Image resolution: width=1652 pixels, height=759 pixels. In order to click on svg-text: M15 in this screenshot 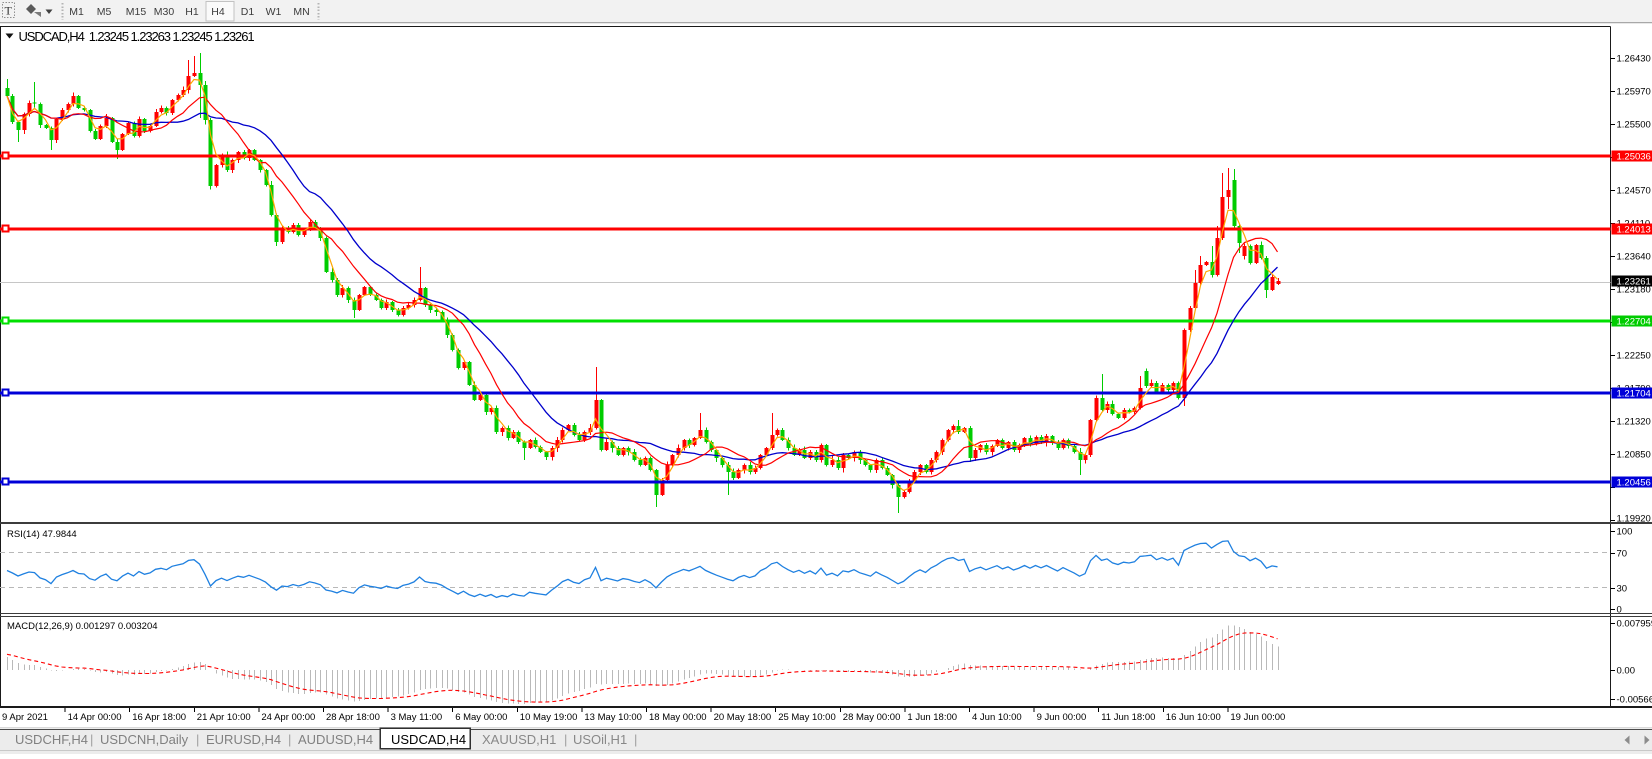, I will do `click(136, 12)`.